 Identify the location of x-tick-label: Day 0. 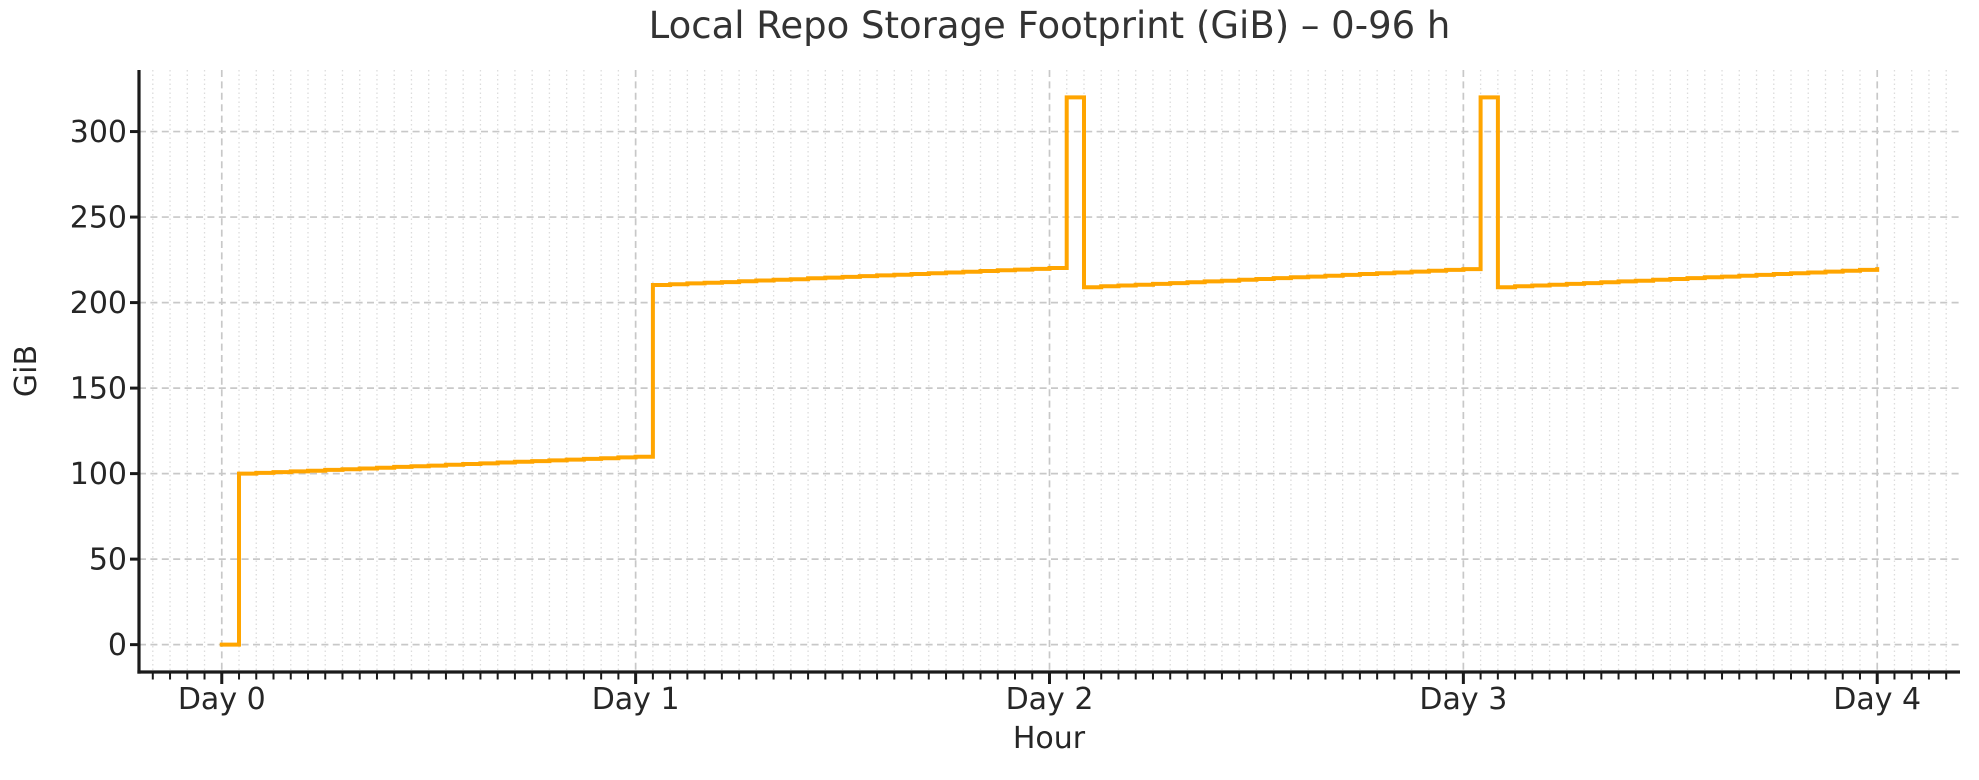
(222, 699).